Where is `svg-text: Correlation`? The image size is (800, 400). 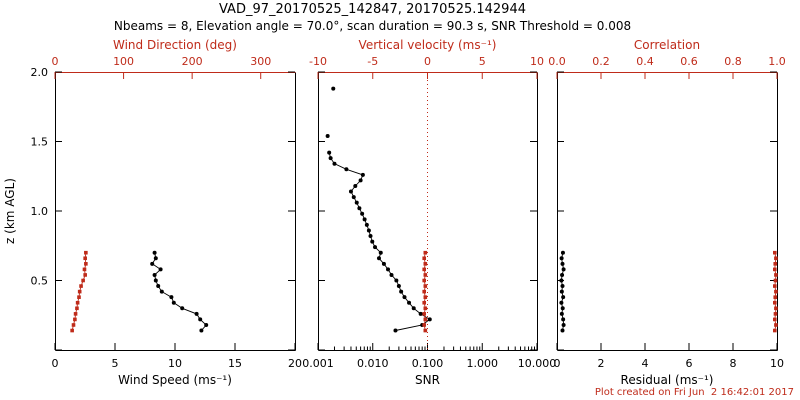
svg-text: Correlation is located at coordinates (667, 45).